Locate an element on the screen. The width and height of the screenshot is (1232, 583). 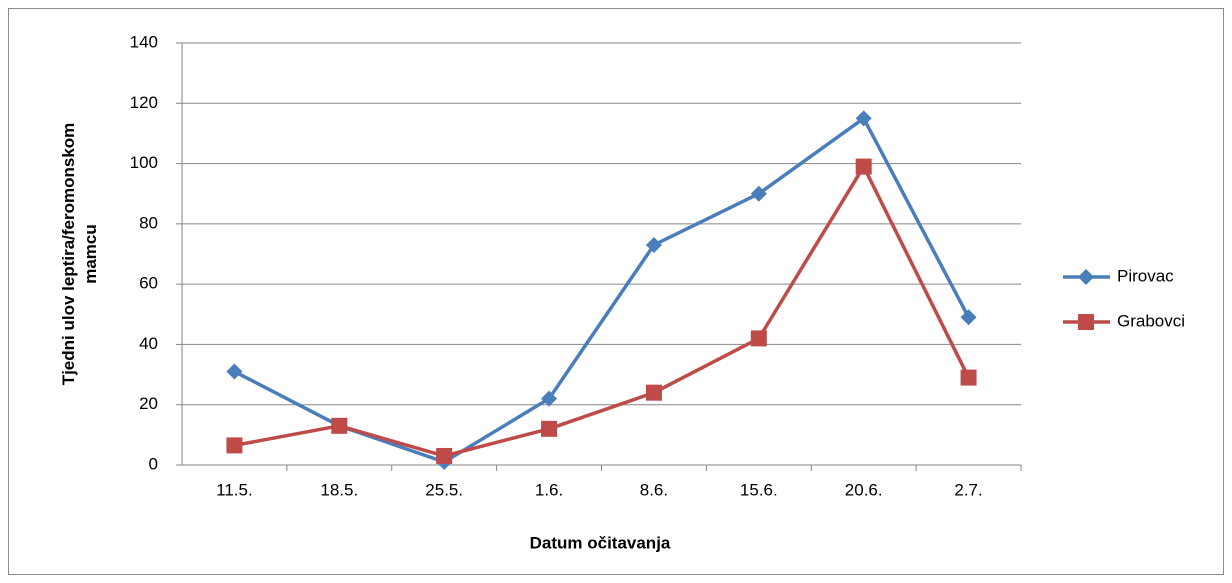
y-tick-label: 20 is located at coordinates (148, 403).